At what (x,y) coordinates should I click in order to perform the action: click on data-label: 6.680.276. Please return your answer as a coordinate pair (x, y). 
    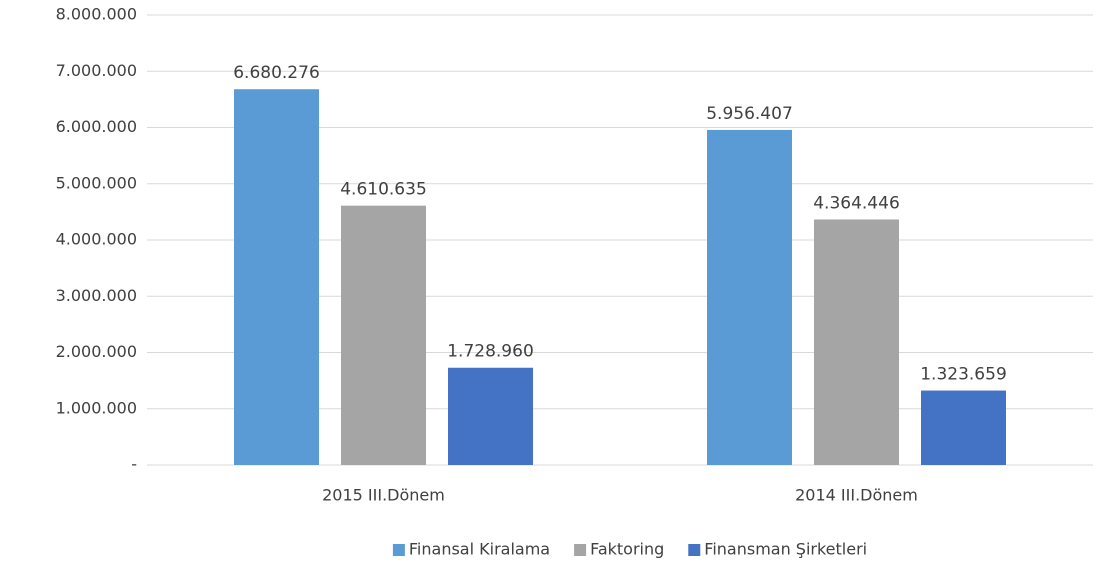
    Looking at the image, I should click on (276, 73).